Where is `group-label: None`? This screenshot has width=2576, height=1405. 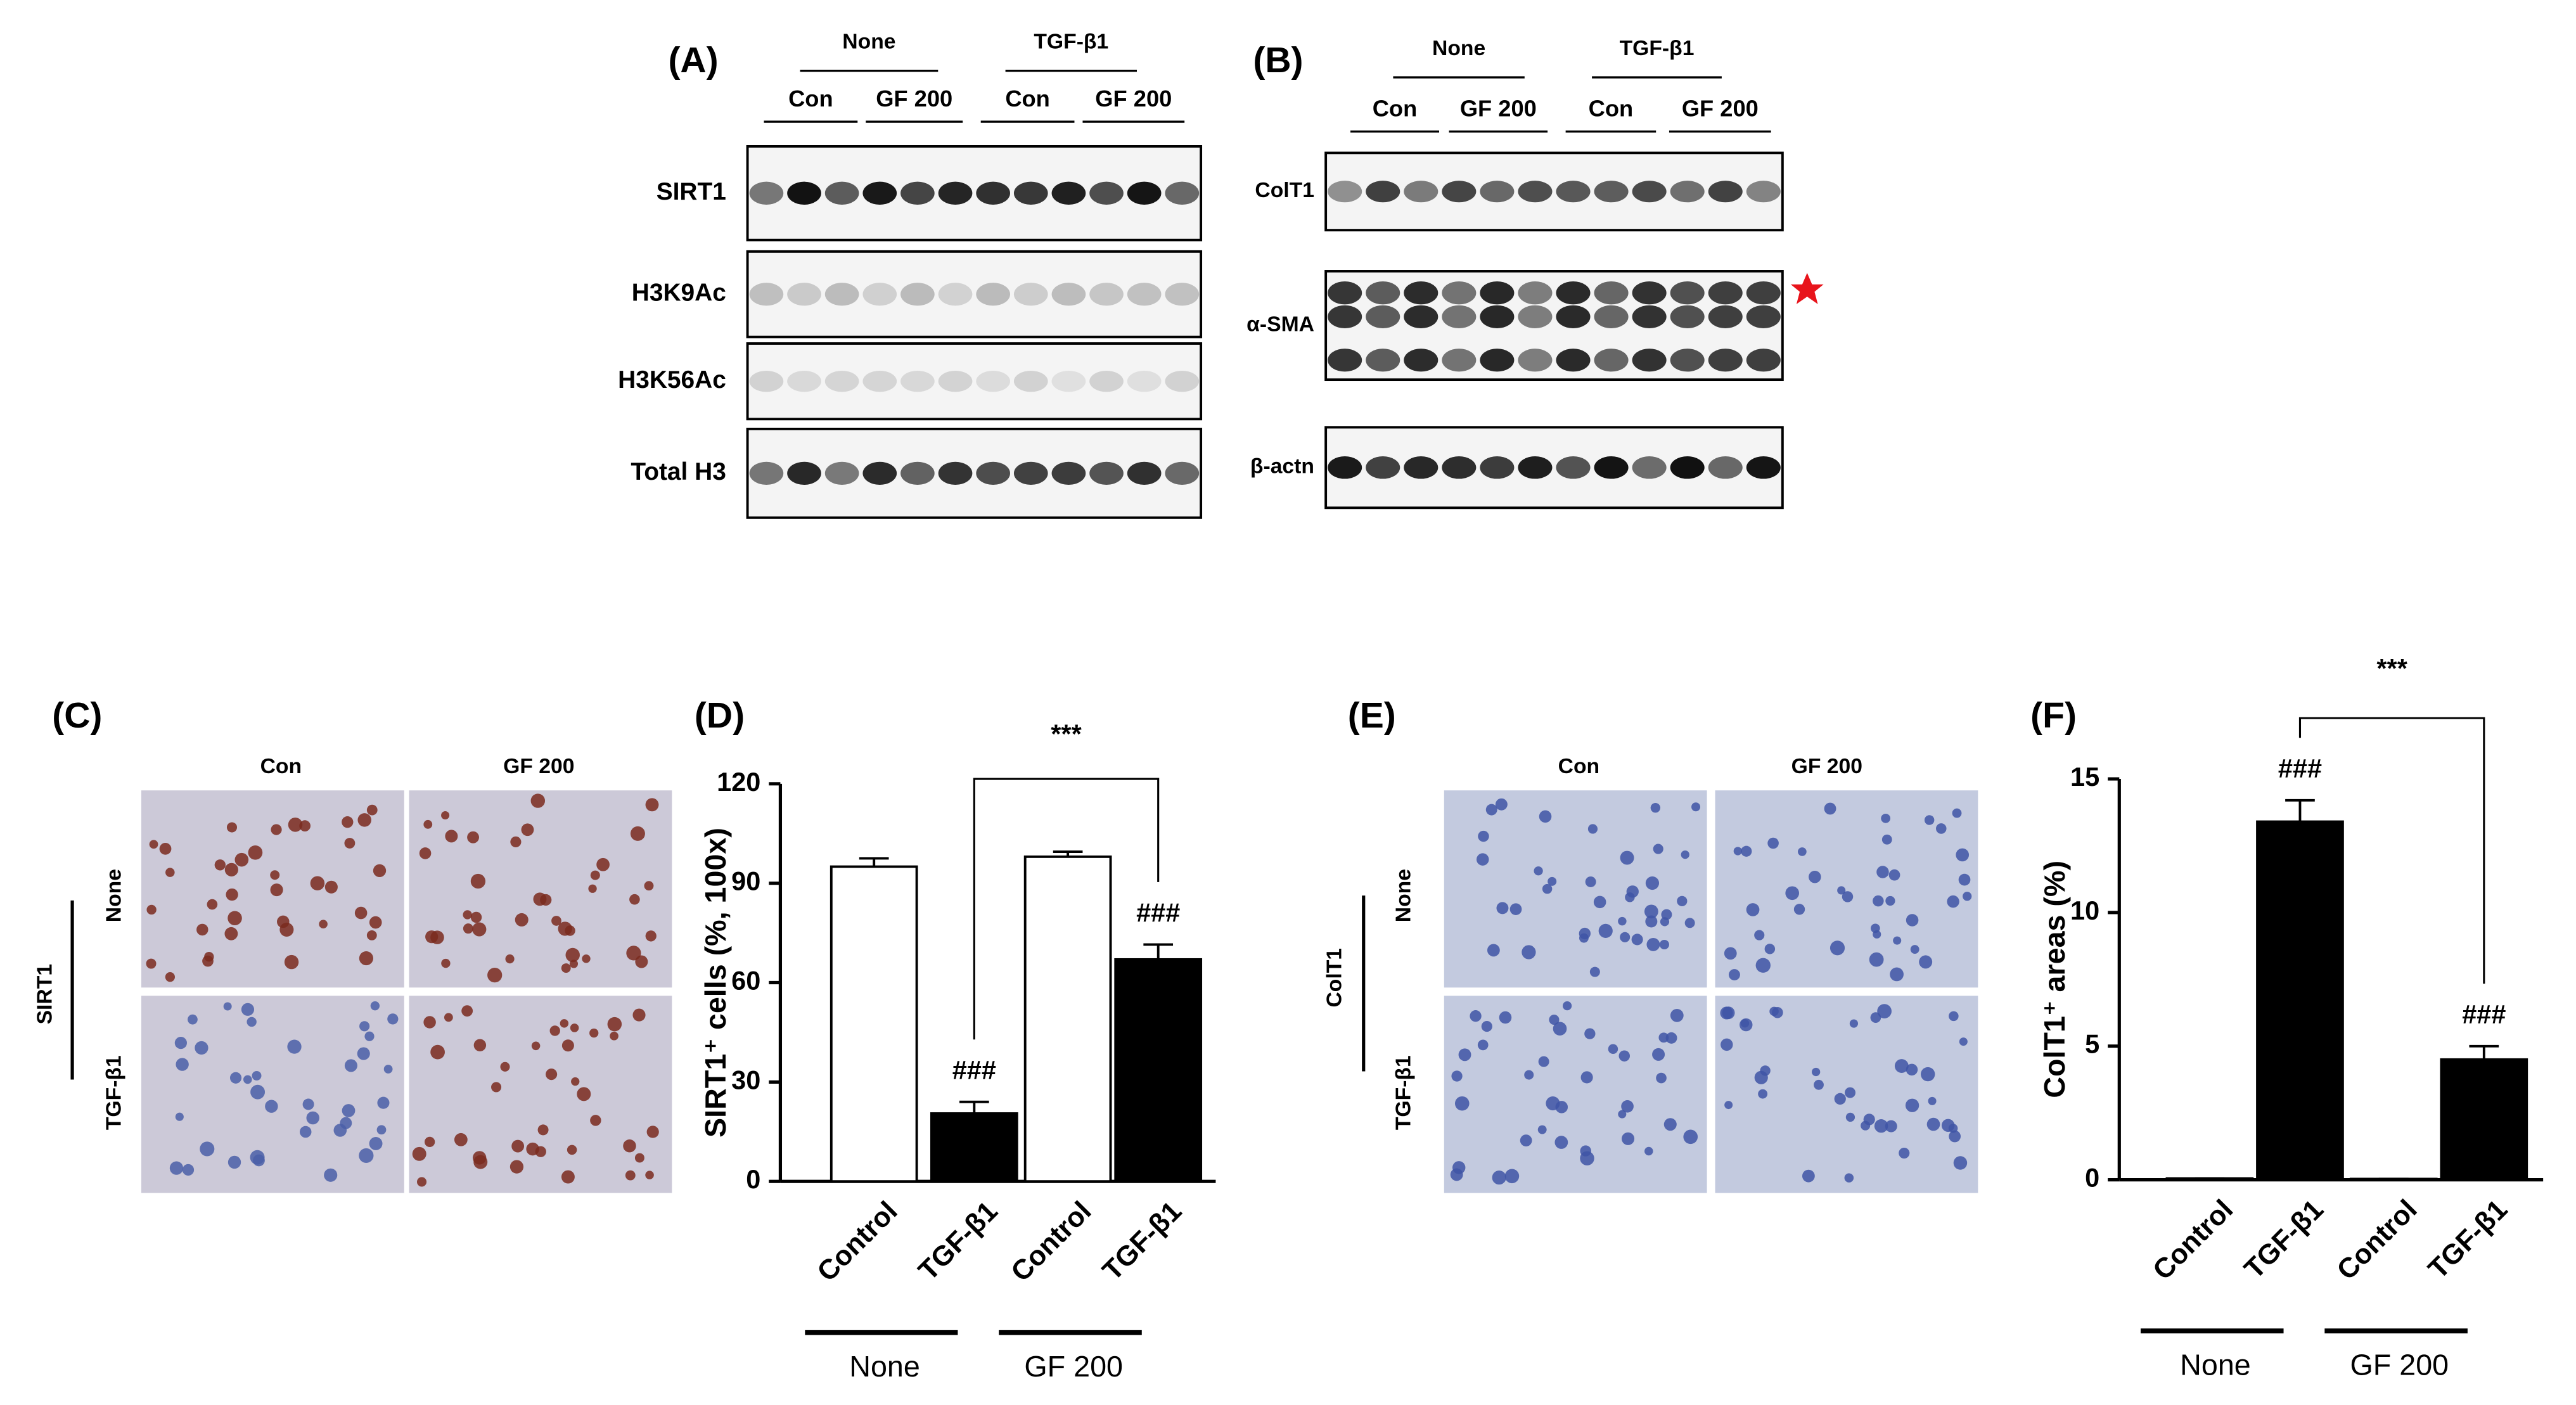 group-label: None is located at coordinates (2215, 1364).